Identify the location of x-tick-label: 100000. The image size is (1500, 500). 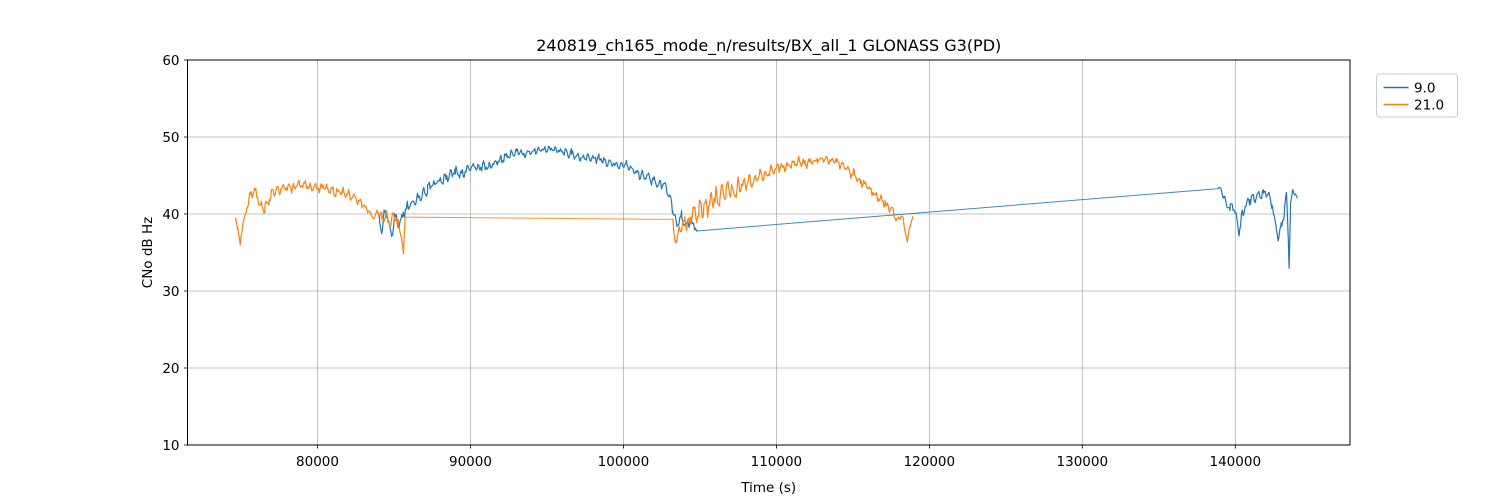
(624, 462).